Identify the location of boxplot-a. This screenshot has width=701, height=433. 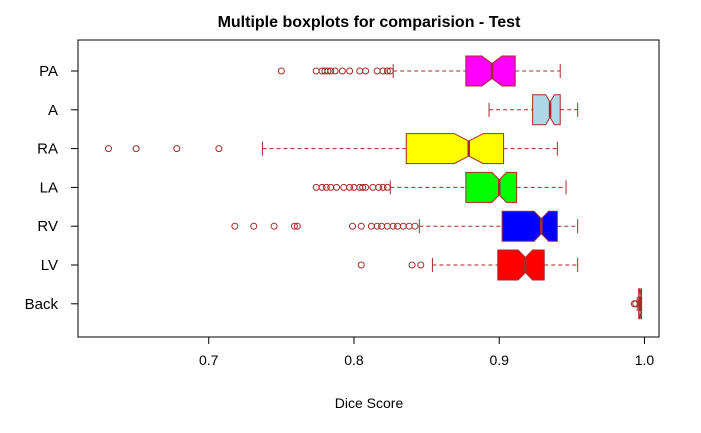
(533, 110).